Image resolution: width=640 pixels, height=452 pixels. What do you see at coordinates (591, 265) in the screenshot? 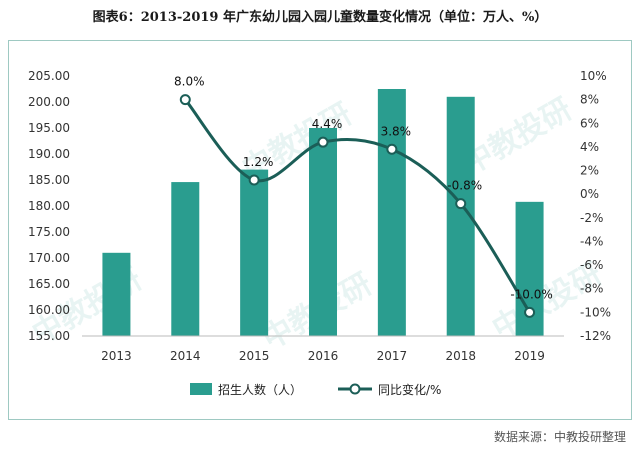
I see `right-tick-label: -6%` at bounding box center [591, 265].